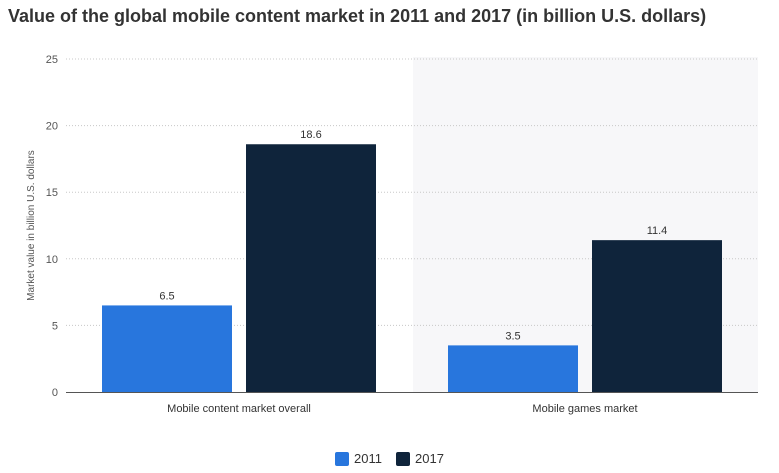 The width and height of the screenshot is (779, 473). What do you see at coordinates (513, 368) in the screenshot?
I see `bar-2011-games` at bounding box center [513, 368].